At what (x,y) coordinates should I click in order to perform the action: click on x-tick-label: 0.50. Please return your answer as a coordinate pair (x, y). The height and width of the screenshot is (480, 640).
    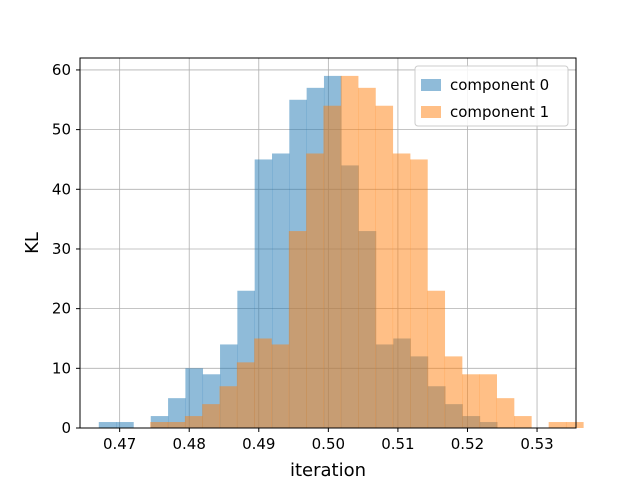
    Looking at the image, I should click on (328, 444).